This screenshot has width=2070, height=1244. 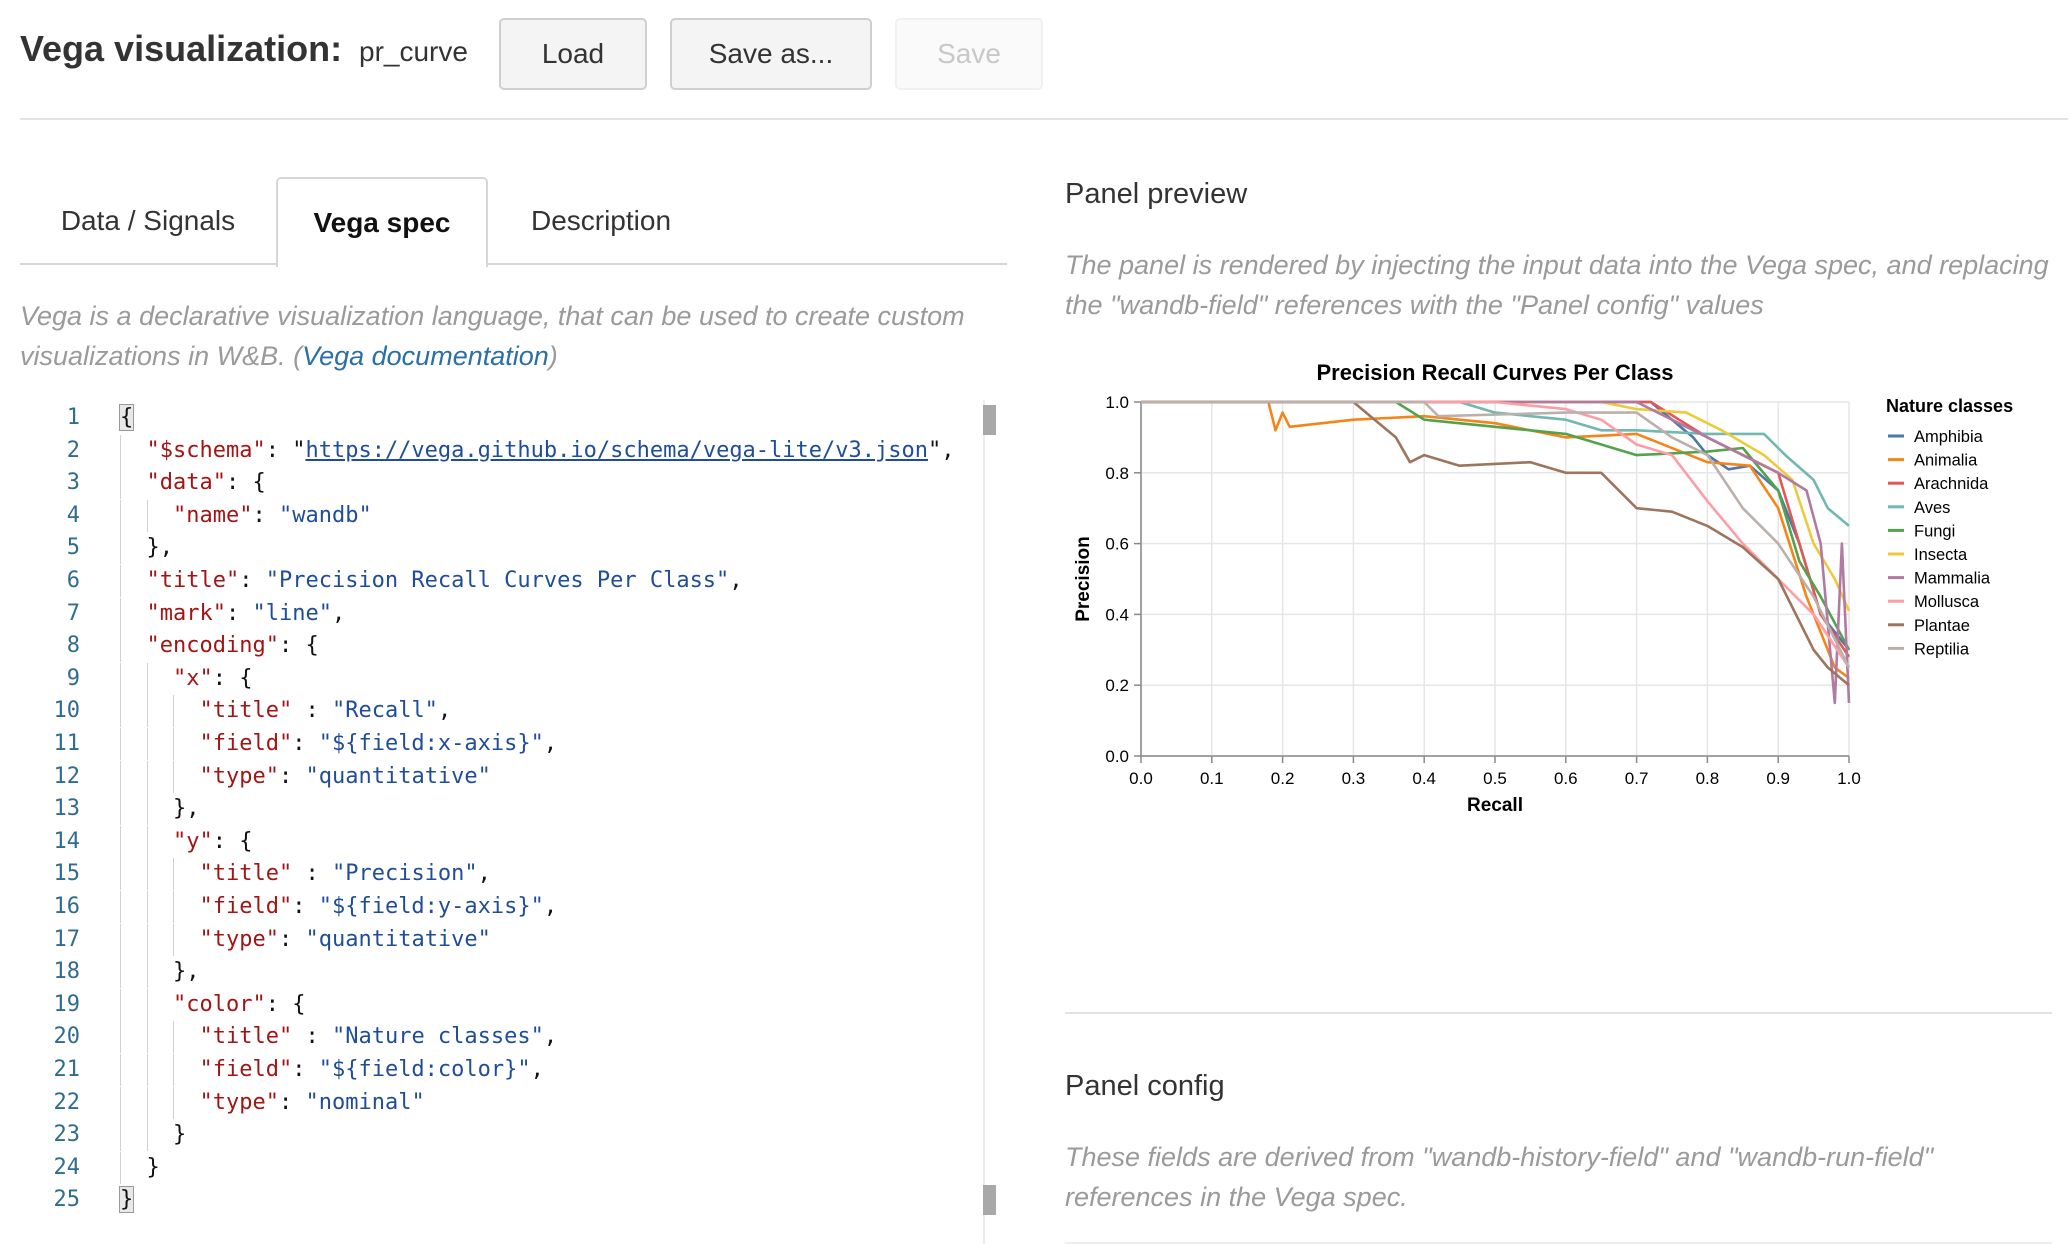 What do you see at coordinates (382, 222) in the screenshot?
I see `tab-vega-spec: Vega spec` at bounding box center [382, 222].